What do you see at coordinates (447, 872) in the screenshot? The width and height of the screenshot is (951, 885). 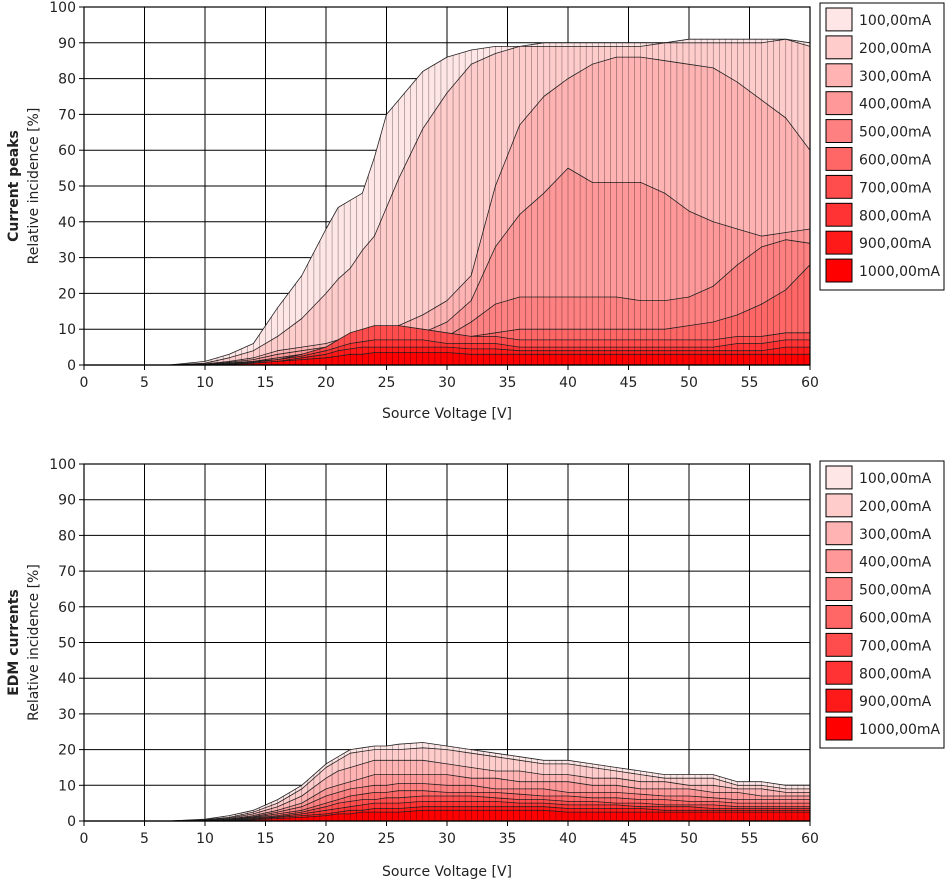 I see `x-axis-title: Source Voltage [V]` at bounding box center [447, 872].